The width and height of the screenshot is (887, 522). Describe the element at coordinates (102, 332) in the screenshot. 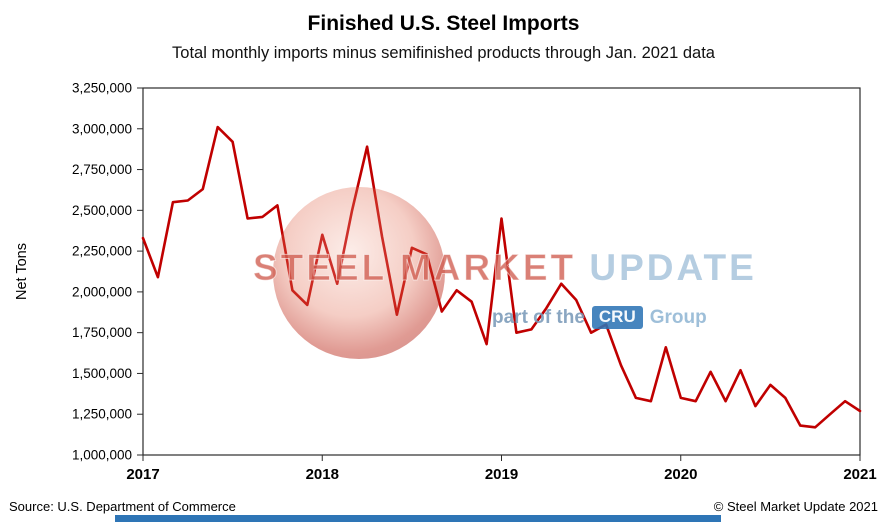

I see `y-tick-label: 1,750,000` at that location.